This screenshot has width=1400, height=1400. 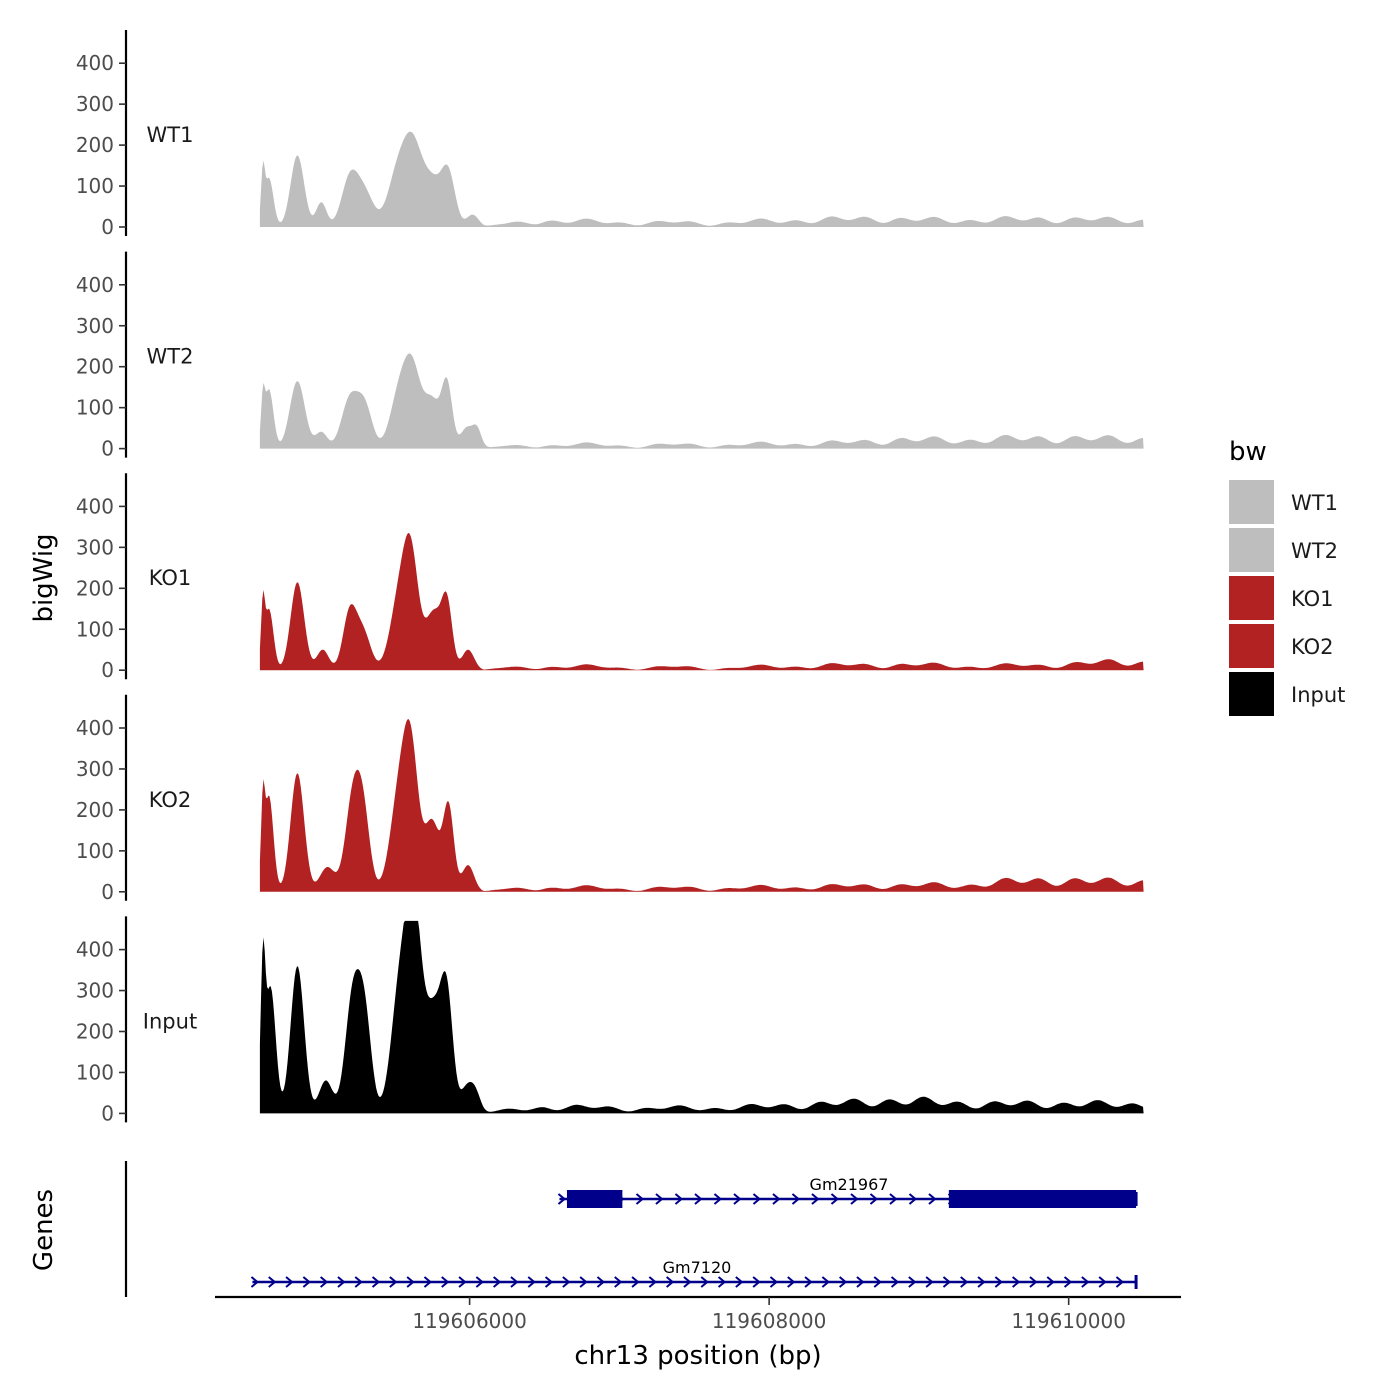 I want to click on signal-area-ko1, so click(x=701, y=601).